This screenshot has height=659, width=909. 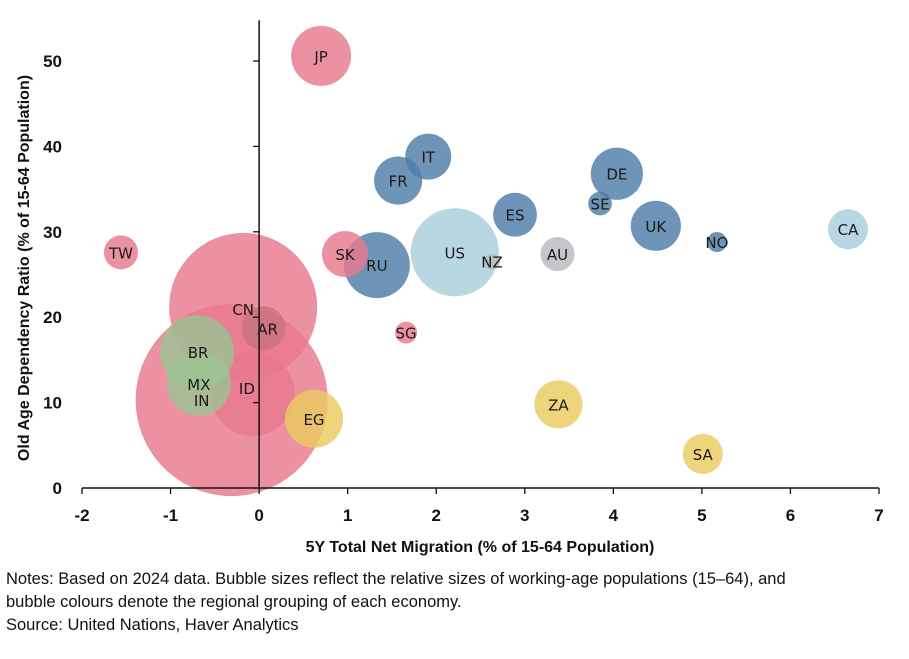 I want to click on bubble-label-no: NO, so click(x=716, y=243).